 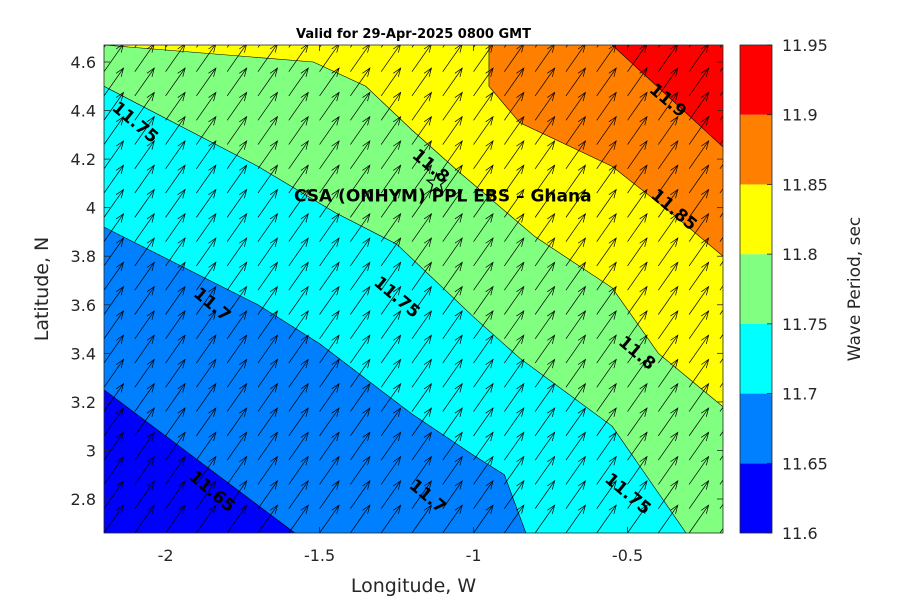 I want to click on chart-title: Valid for 29-Apr-2025 0800 GMT, so click(x=413, y=34).